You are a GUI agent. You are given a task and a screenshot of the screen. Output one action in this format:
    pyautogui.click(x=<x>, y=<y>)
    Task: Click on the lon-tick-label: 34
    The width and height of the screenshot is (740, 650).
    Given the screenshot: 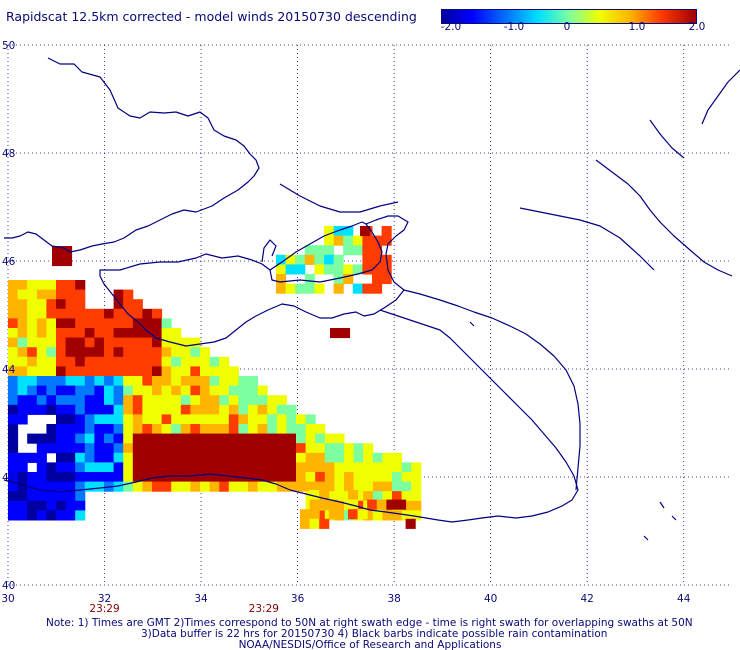 What is the action you would take?
    pyautogui.click(x=201, y=599)
    